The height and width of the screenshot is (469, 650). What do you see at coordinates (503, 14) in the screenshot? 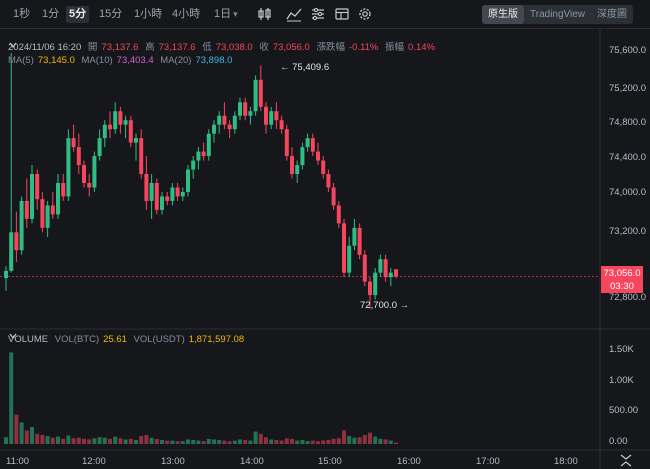
I see `view-native: 原生版` at bounding box center [503, 14].